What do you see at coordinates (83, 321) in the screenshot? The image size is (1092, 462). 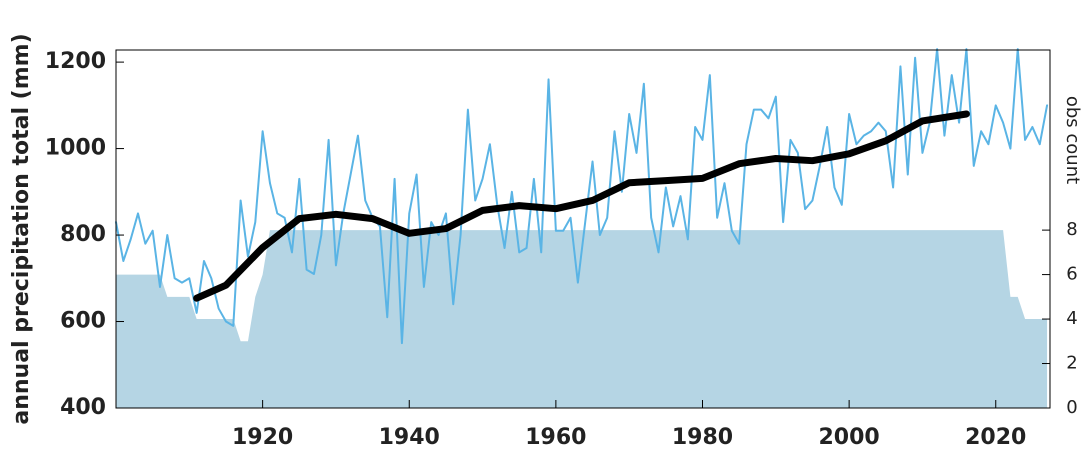 I see `y-tick-label: 600` at bounding box center [83, 321].